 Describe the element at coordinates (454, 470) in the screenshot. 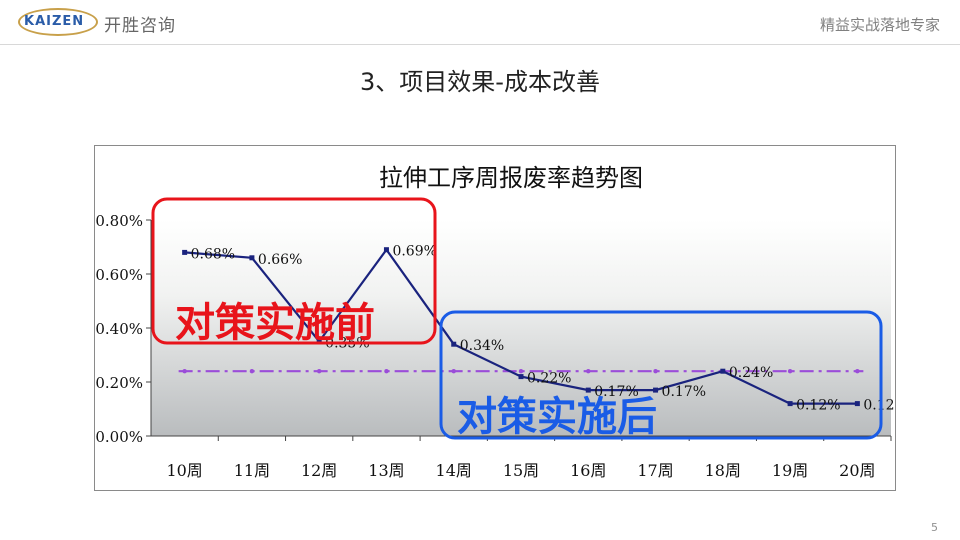

I see `x-tick-label: 14周` at that location.